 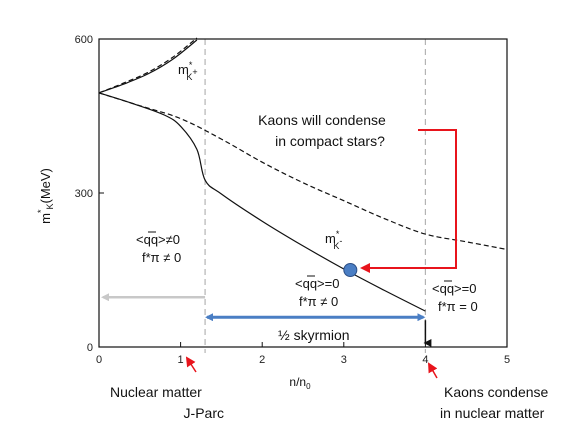 I want to click on region-mid-condensate: <qq>=0, so click(x=317, y=283).